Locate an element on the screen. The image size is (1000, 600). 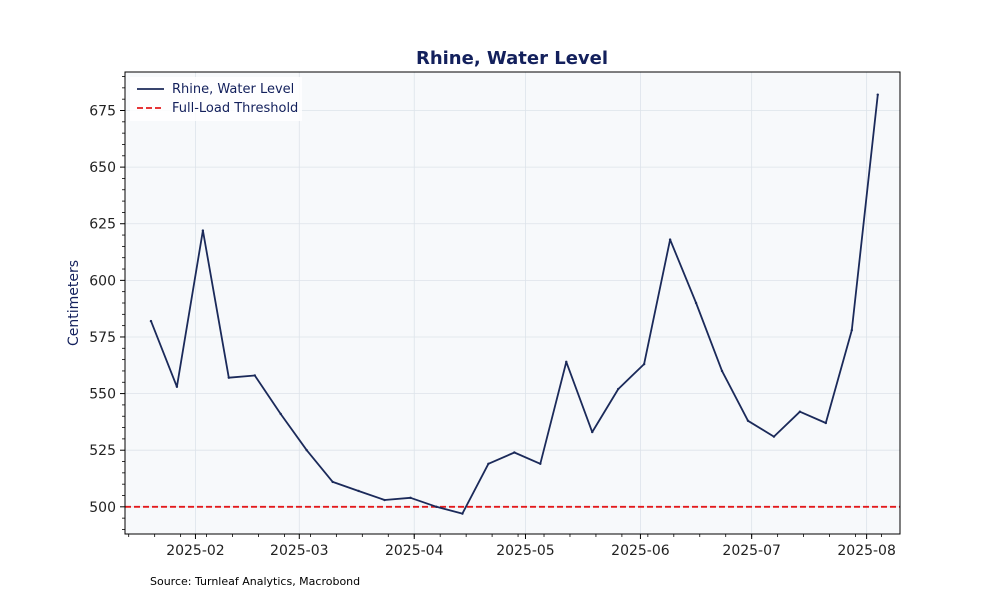
x-tick-label: 2025-05 is located at coordinates (525, 551).